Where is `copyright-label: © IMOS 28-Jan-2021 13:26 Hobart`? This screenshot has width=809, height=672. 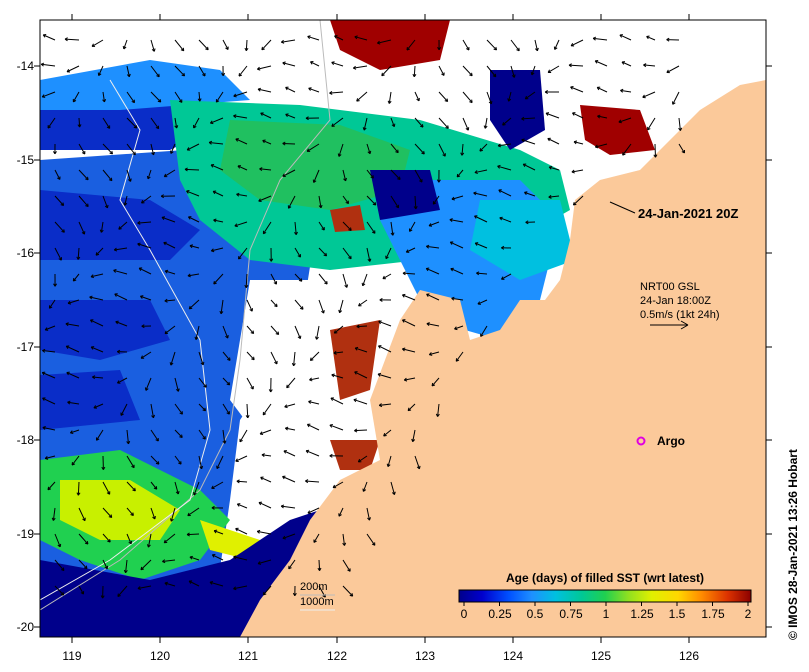
copyright-label: © IMOS 28-Jan-2021 13:26 Hobart is located at coordinates (793, 544).